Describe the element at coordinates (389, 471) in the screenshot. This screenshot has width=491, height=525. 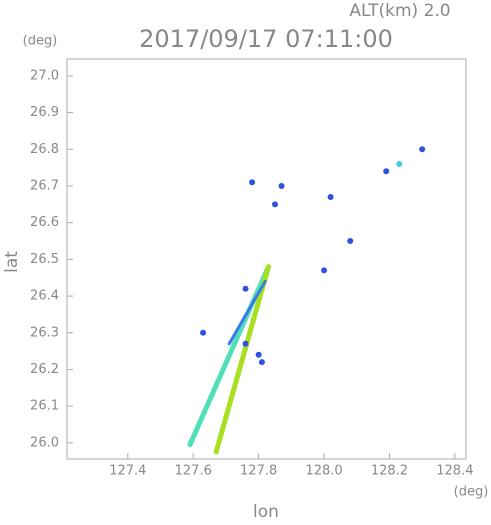
I see `x-tick-label: 128.2` at that location.